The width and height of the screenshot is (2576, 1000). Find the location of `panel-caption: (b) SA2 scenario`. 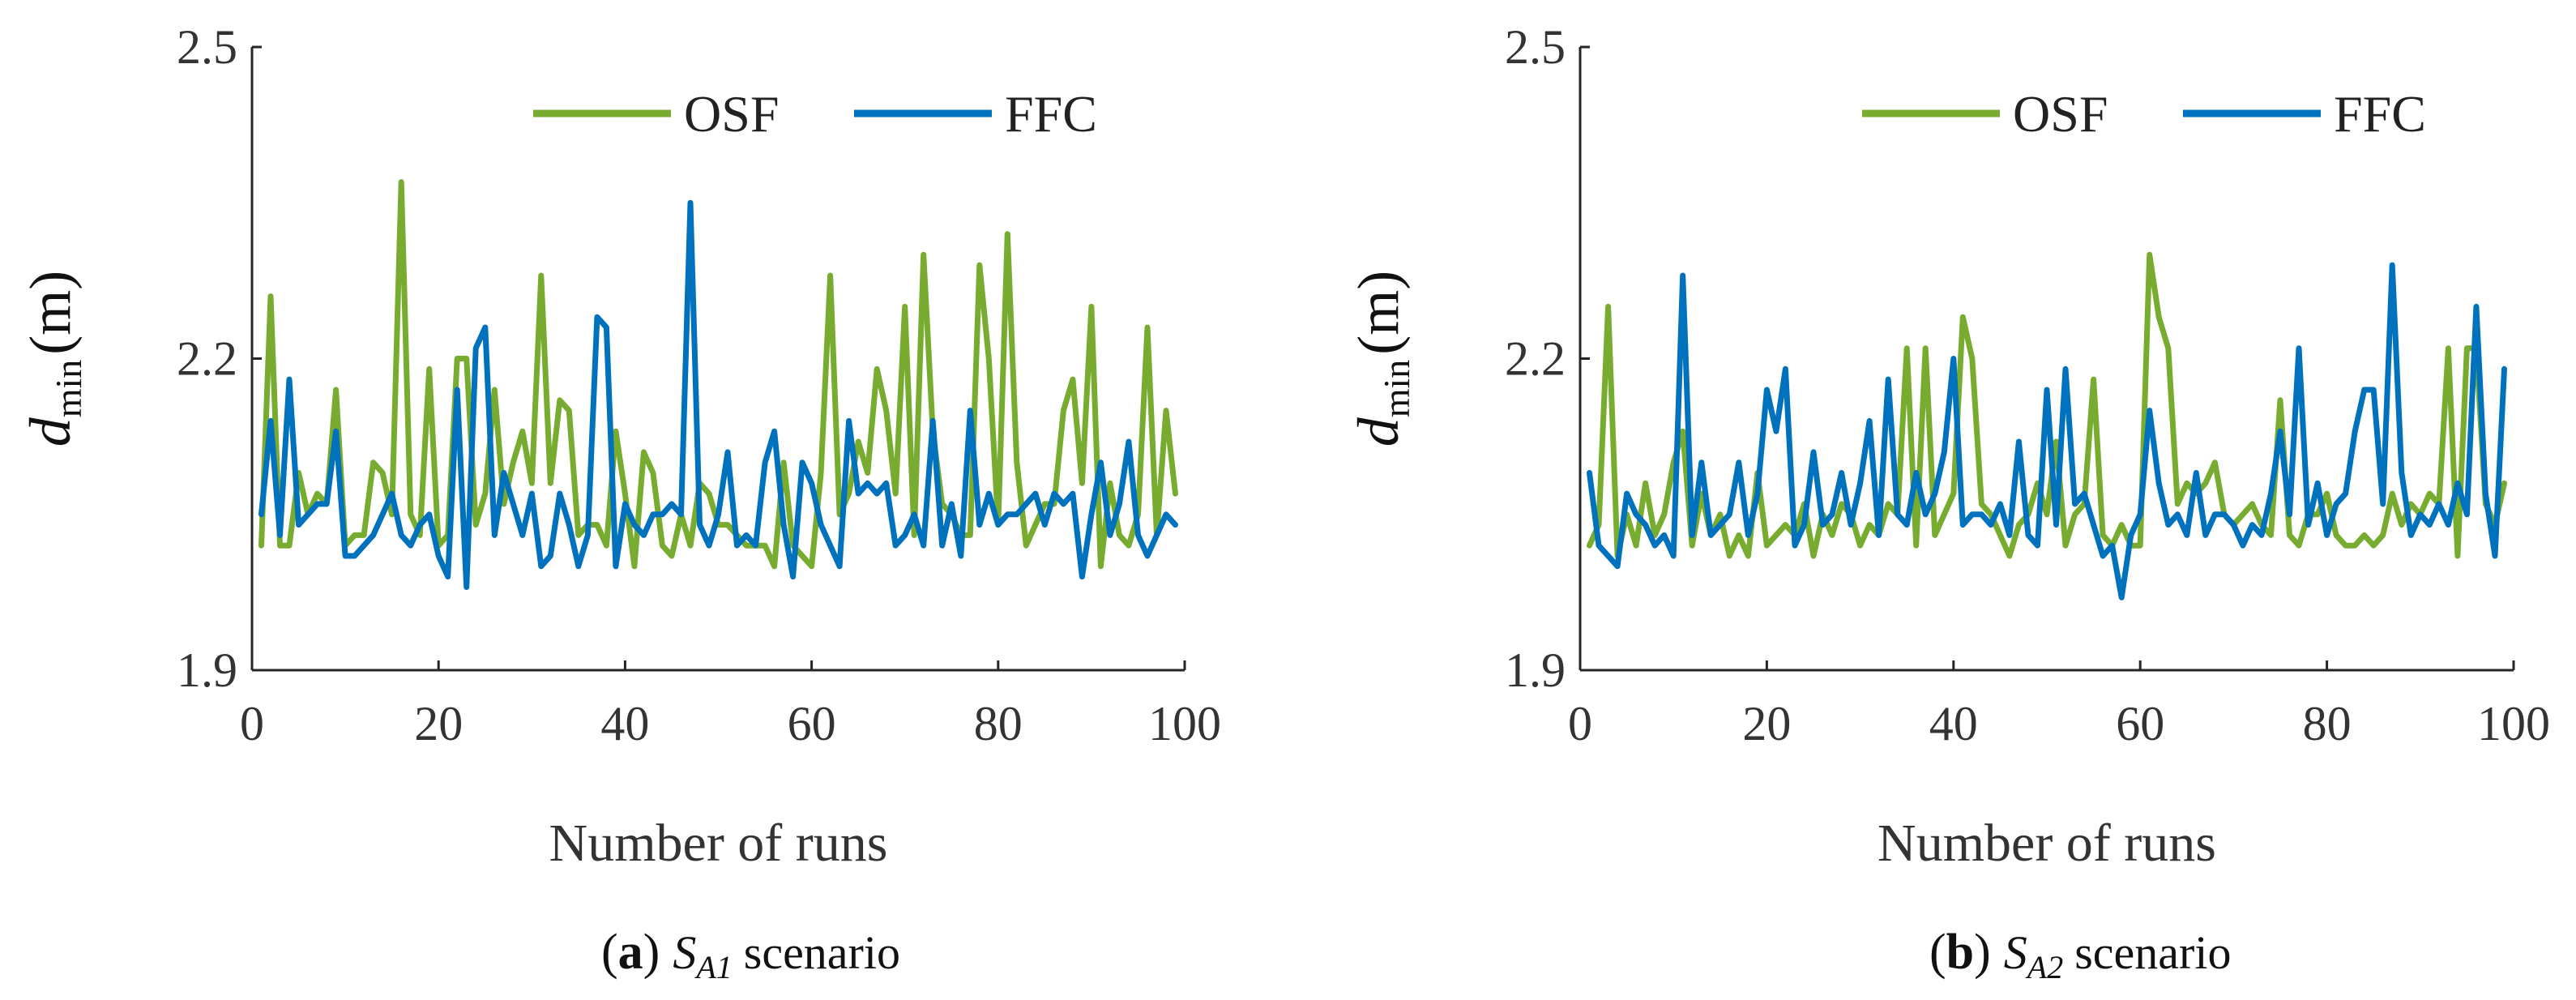

panel-caption: (b) SA2 scenario is located at coordinates (2080, 955).